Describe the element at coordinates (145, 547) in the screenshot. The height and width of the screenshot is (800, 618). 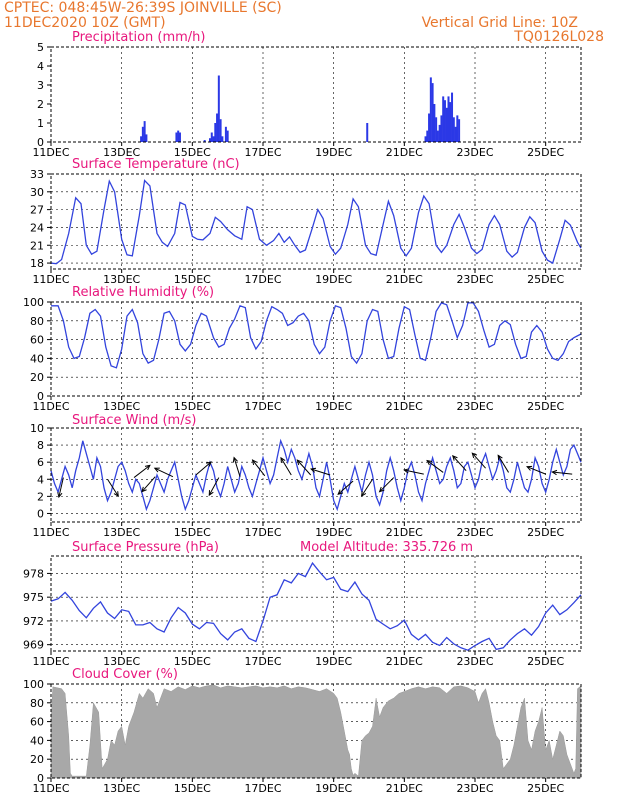
I see `panel-title: Surface Pressure (hPa)` at that location.